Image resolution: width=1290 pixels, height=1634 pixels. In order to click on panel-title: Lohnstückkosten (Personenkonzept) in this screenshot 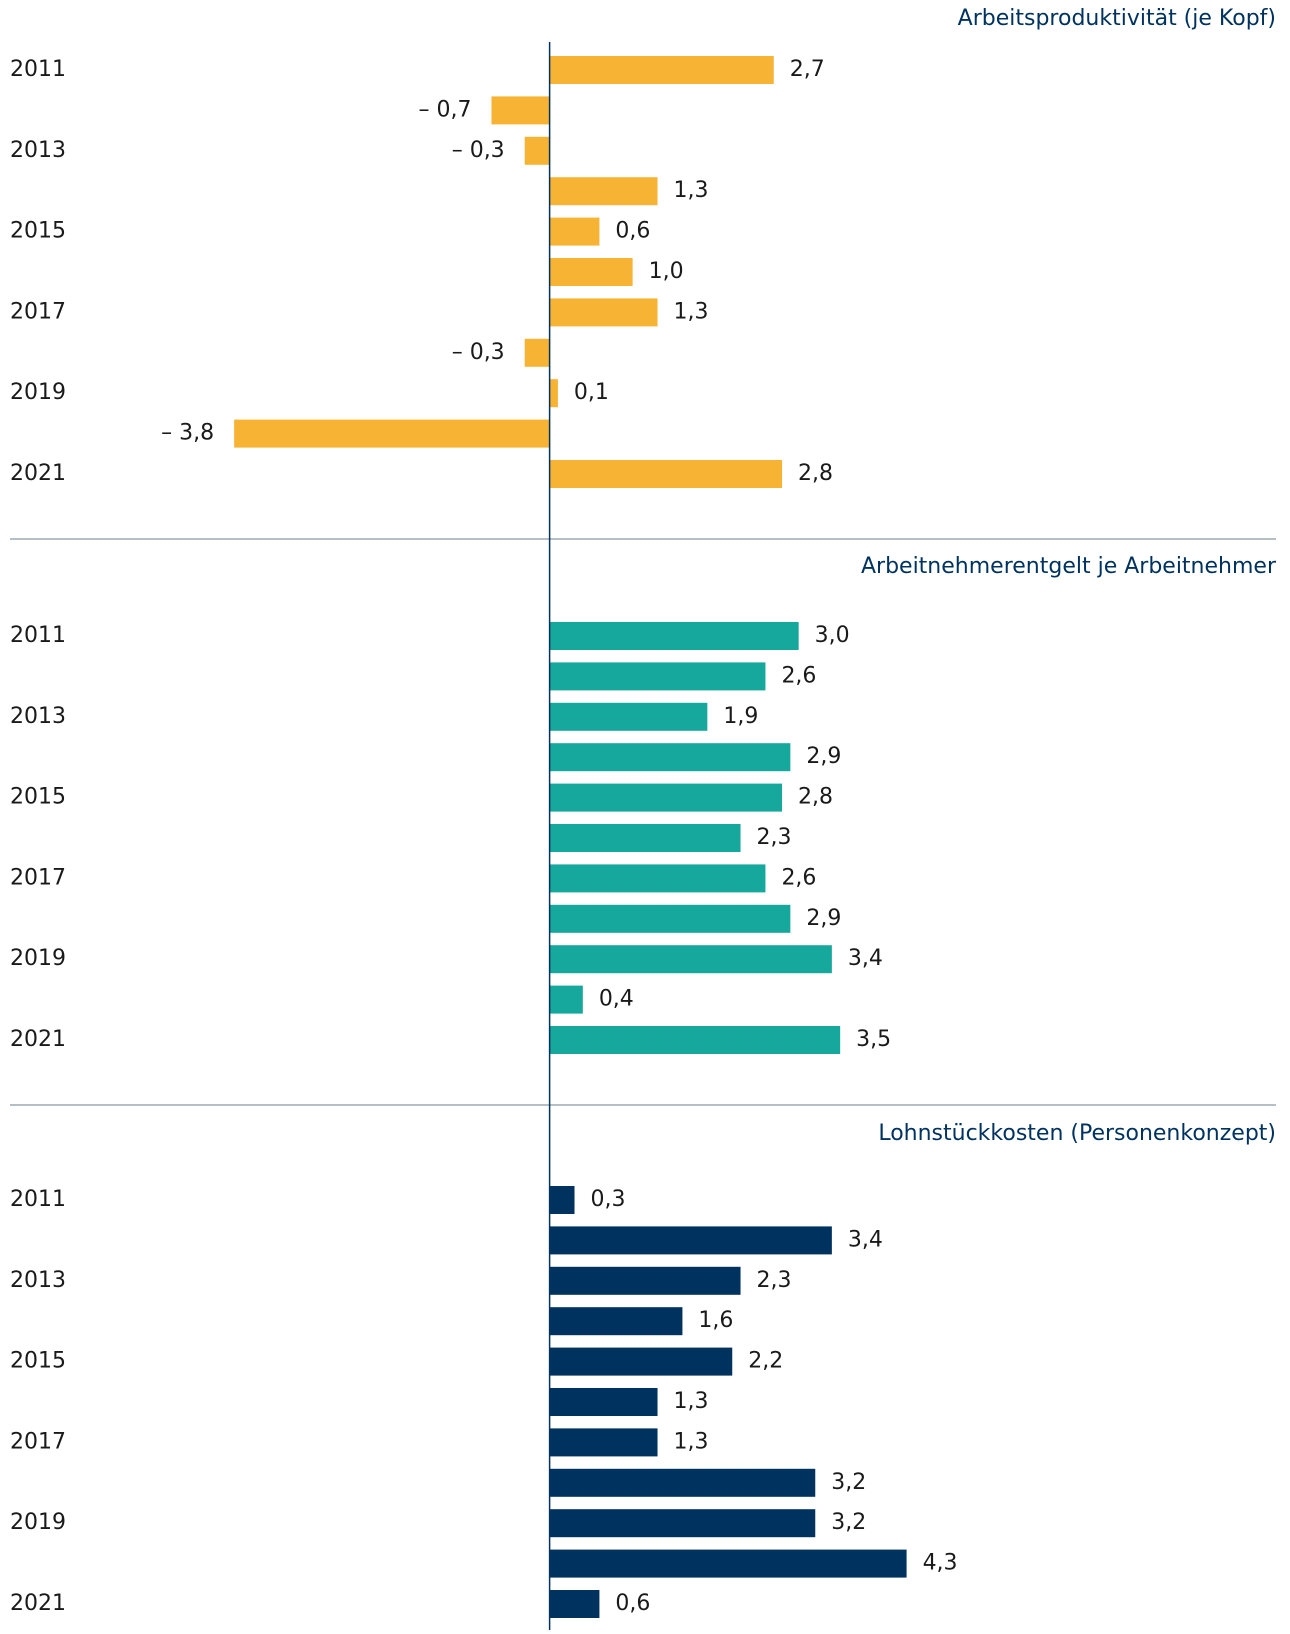, I will do `click(1077, 1133)`.